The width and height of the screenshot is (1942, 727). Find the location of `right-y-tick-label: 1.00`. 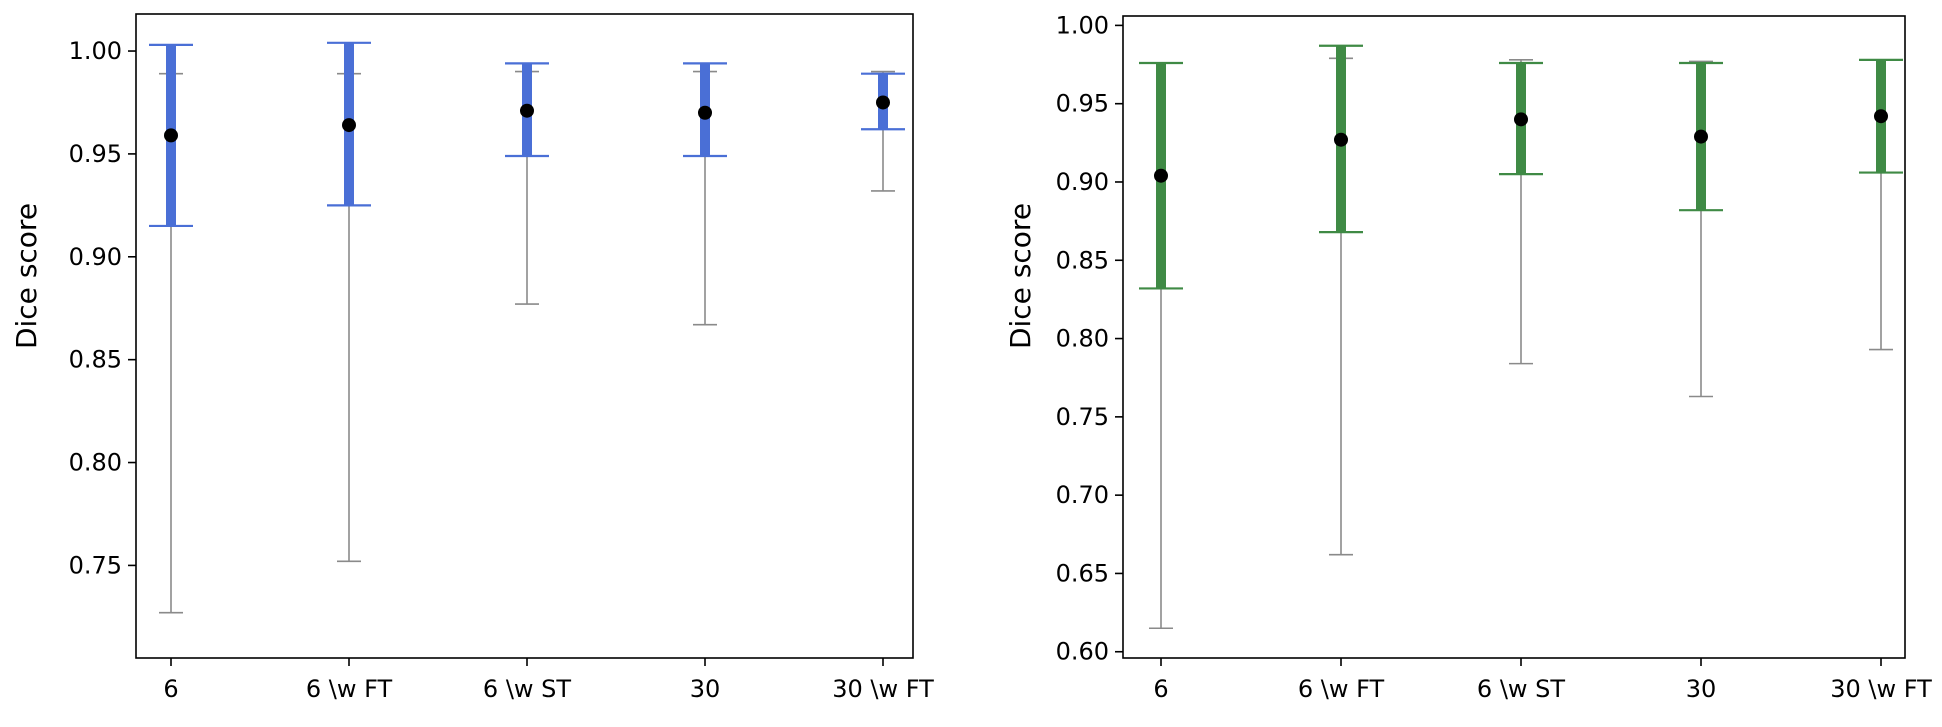

right-y-tick-label: 1.00 is located at coordinates (1082, 25).